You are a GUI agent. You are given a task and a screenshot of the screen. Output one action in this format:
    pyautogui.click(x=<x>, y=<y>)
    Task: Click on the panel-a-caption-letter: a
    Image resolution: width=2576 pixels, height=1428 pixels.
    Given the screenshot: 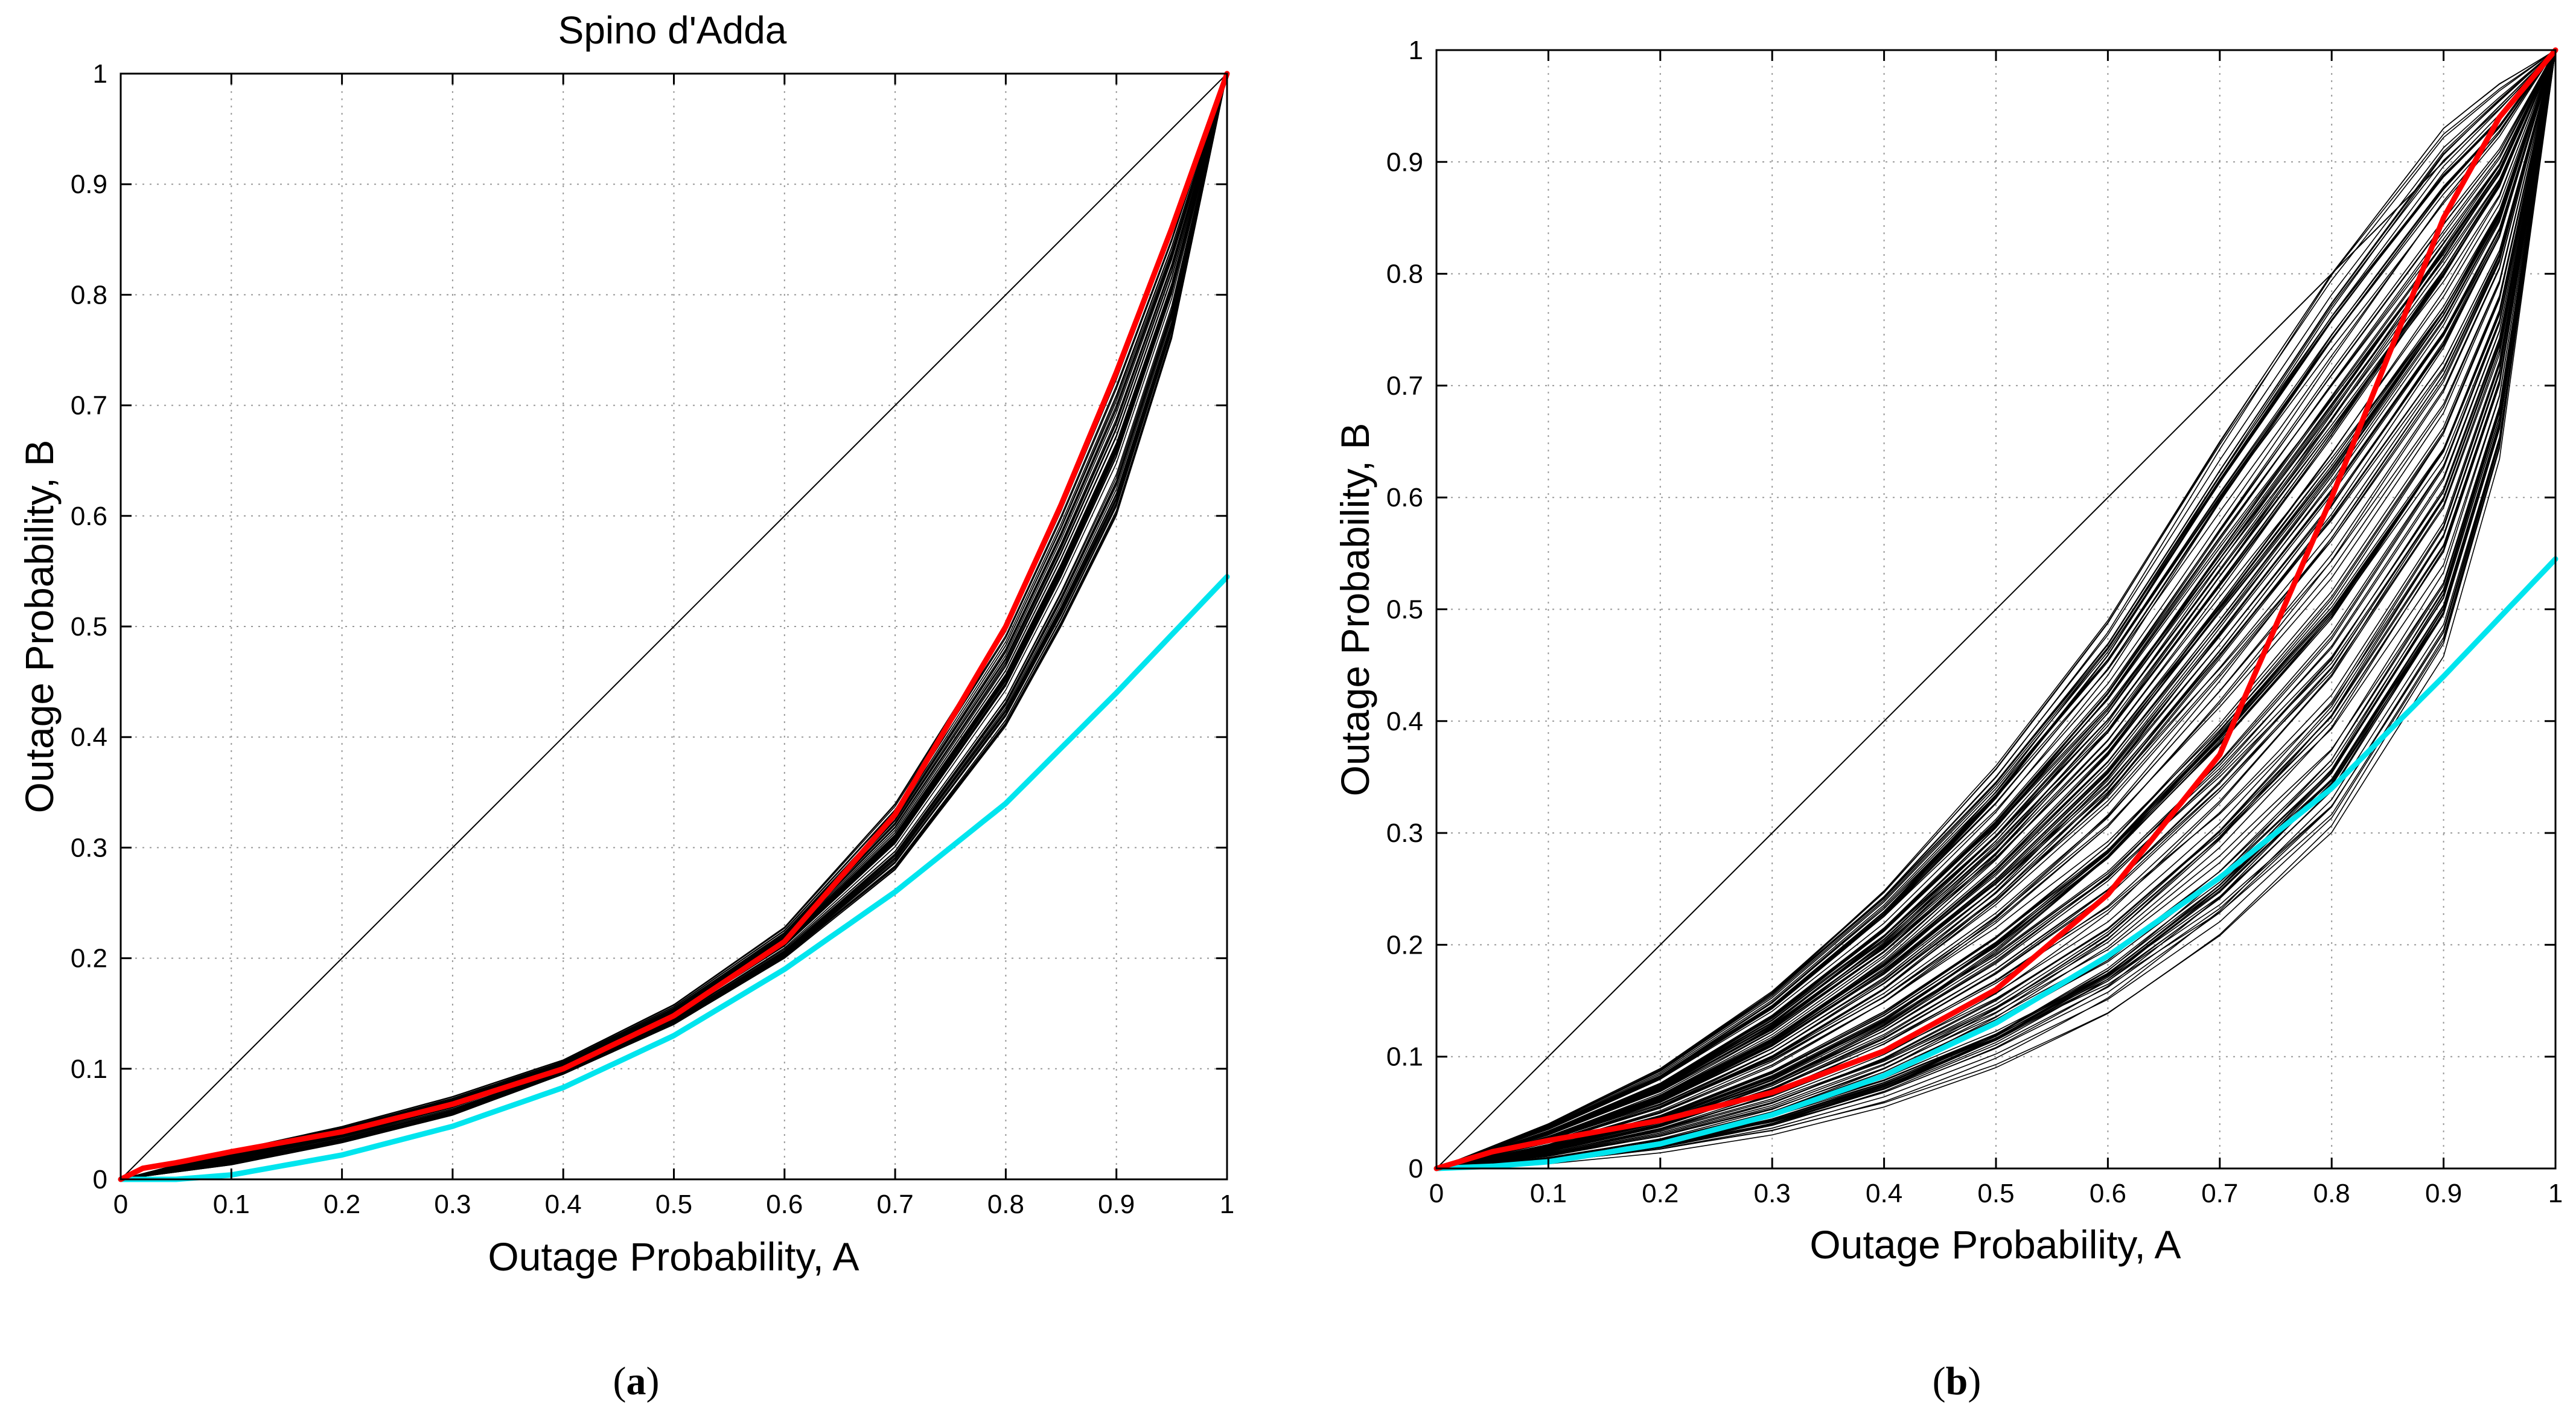 What is the action you would take?
    pyautogui.click(x=636, y=1381)
    